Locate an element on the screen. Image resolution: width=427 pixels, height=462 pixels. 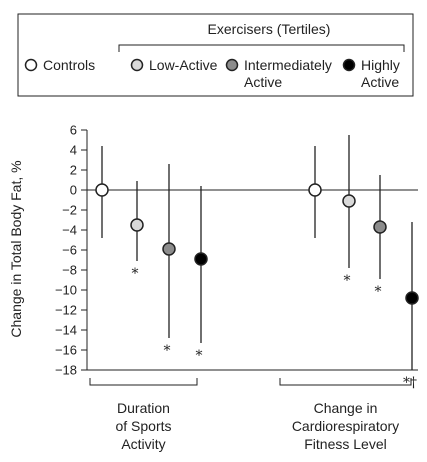
y-tick-label: −18 is located at coordinates (66, 370).